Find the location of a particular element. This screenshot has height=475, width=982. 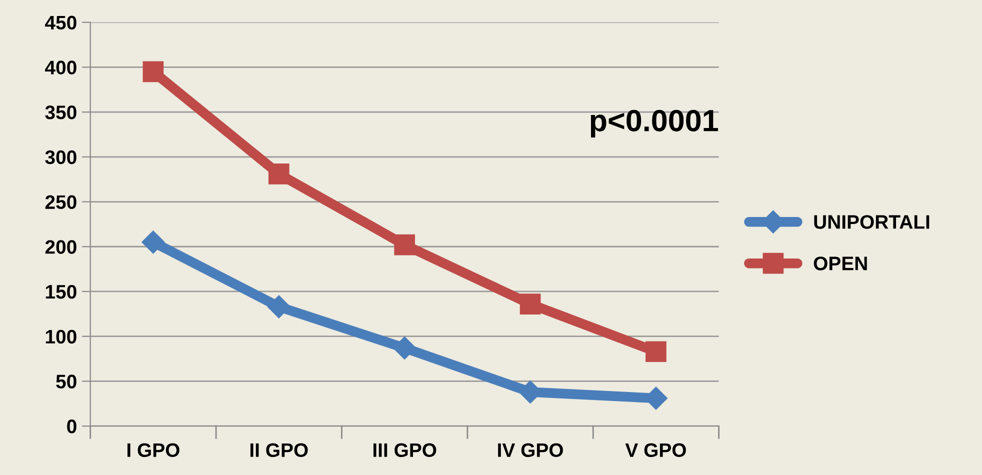

x-tick-label: I GPO is located at coordinates (153, 450).